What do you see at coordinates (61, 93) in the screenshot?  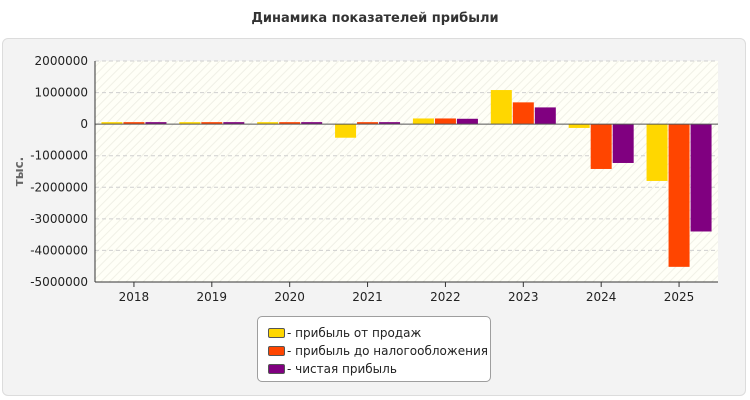 I see `y-tick-label: 1000000` at bounding box center [61, 93].